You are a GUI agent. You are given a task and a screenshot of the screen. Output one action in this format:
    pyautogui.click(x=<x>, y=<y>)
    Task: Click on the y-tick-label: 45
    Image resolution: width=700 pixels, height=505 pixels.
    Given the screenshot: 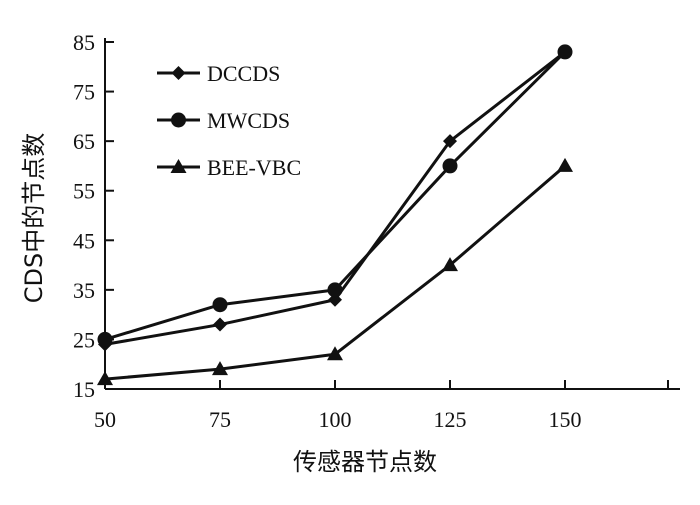 What is the action you would take?
    pyautogui.click(x=84, y=240)
    